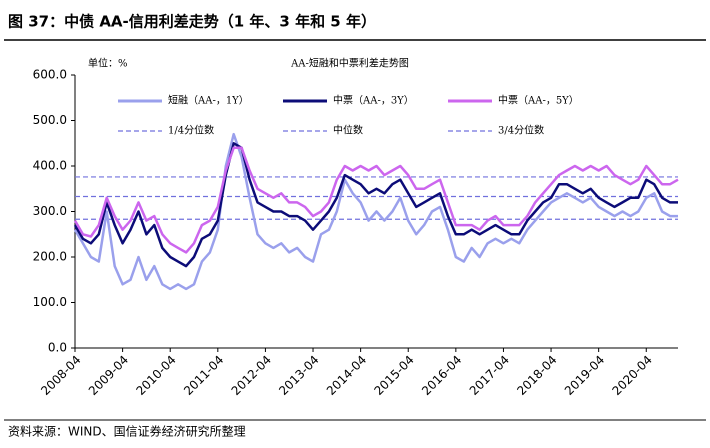  Describe the element at coordinates (393, 375) in the screenshot. I see `x-tick-label: 2015-04` at that location.